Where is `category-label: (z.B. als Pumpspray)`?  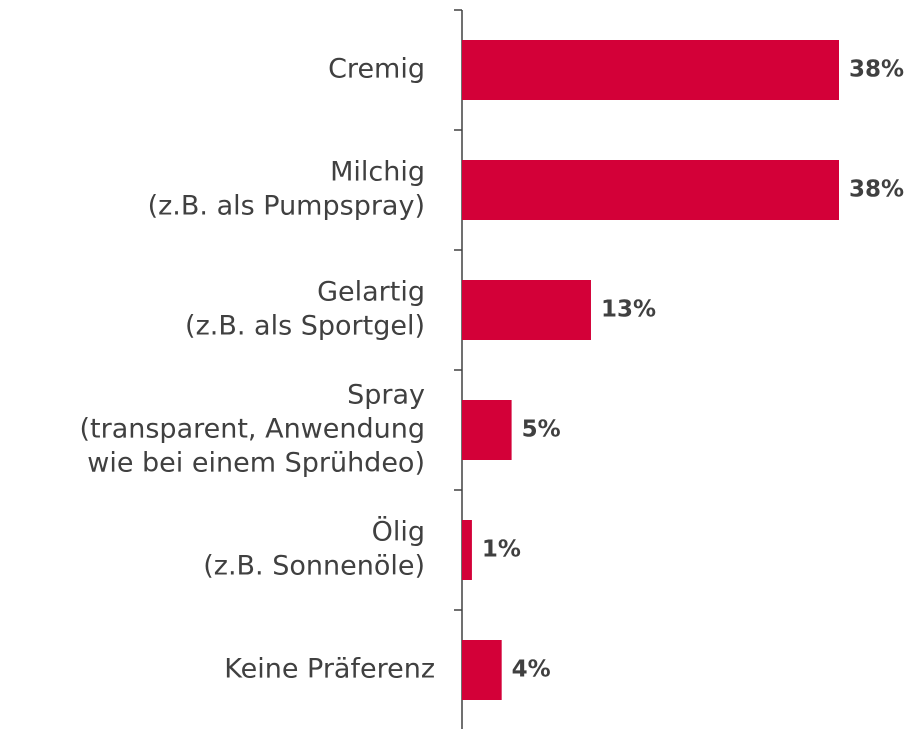
category-label: (z.B. als Pumpspray) is located at coordinates (286, 206).